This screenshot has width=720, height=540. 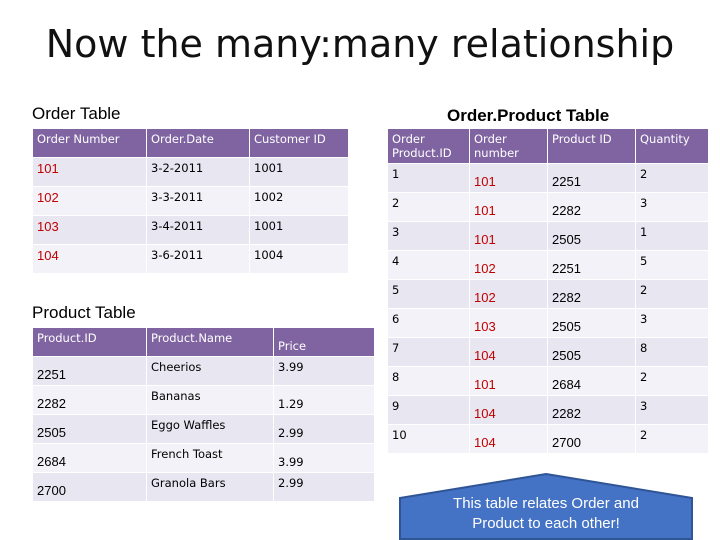 I want to click on customer-id-cell: 1004, so click(x=299, y=259).